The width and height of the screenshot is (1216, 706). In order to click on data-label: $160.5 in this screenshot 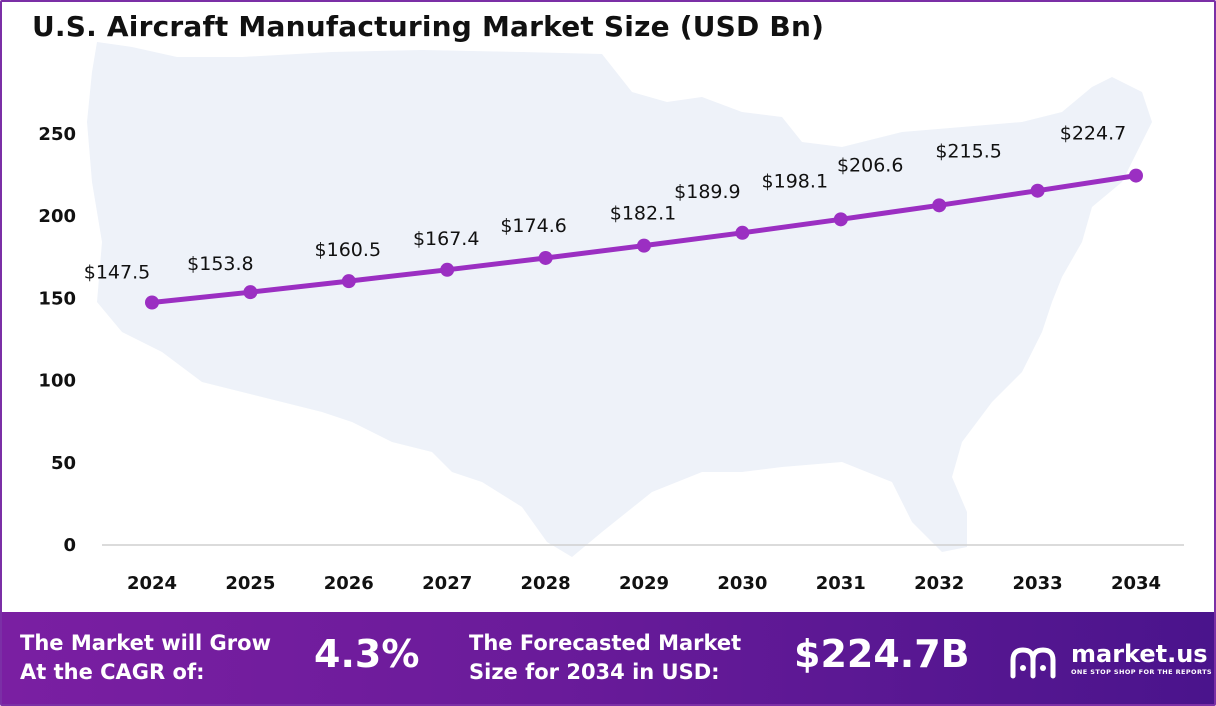, I will do `click(348, 250)`.